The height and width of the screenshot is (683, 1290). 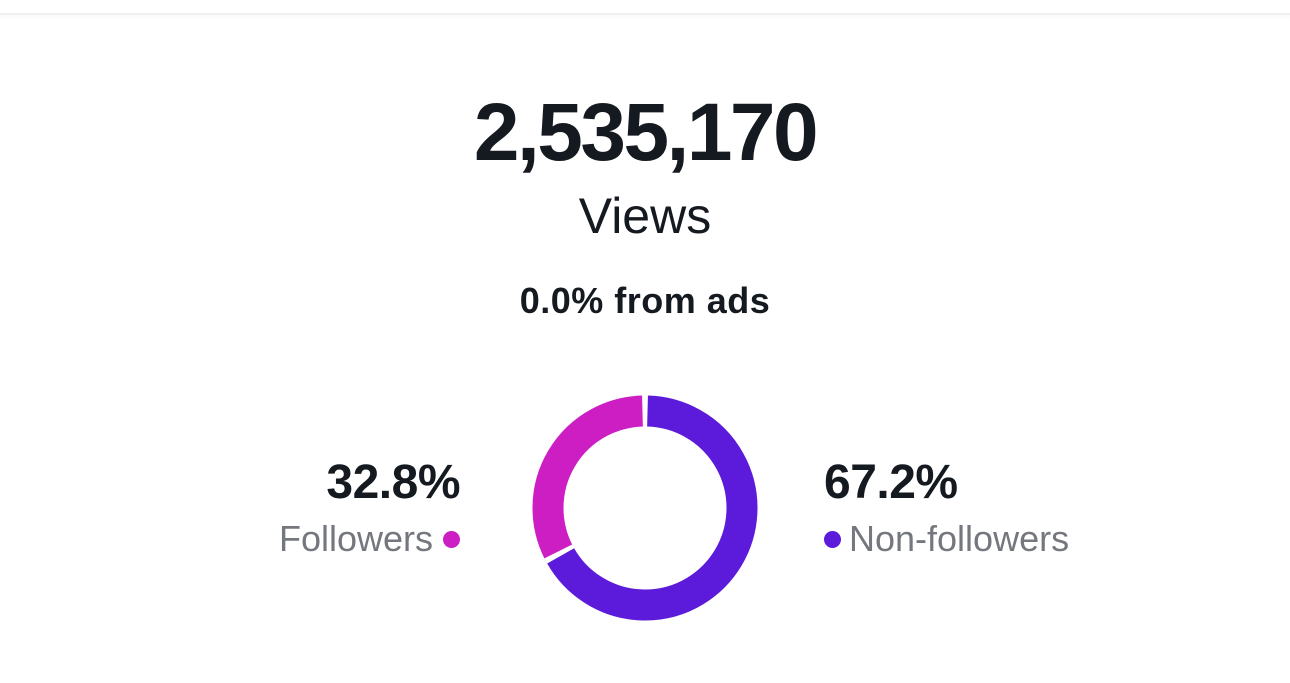 What do you see at coordinates (891, 482) in the screenshot?
I see `non-followers-percent: 67.2%` at bounding box center [891, 482].